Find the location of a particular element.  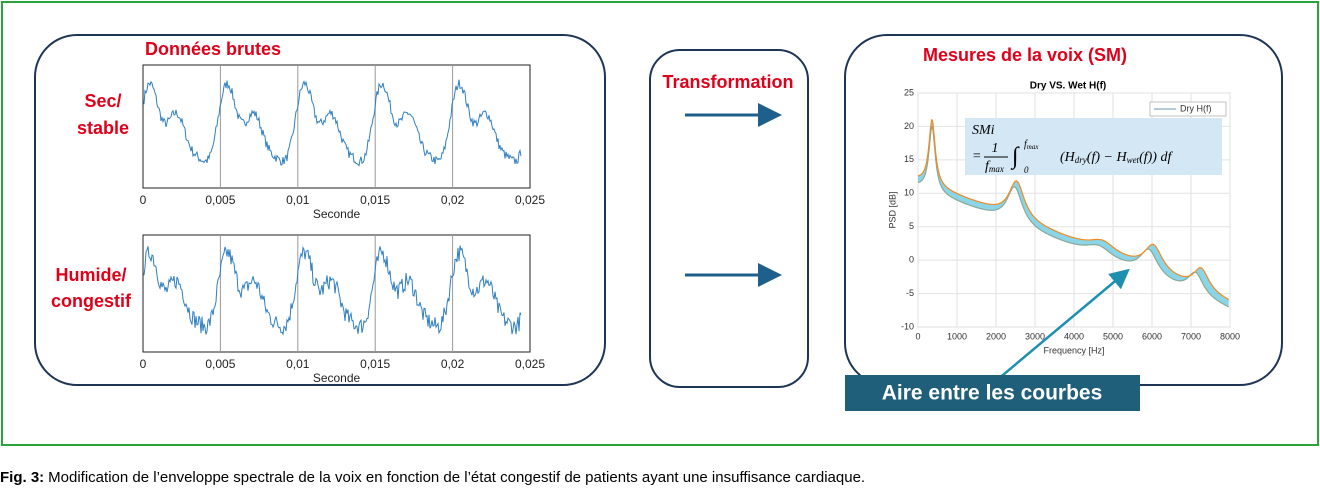

x-tick-label: 2000 is located at coordinates (996, 336).